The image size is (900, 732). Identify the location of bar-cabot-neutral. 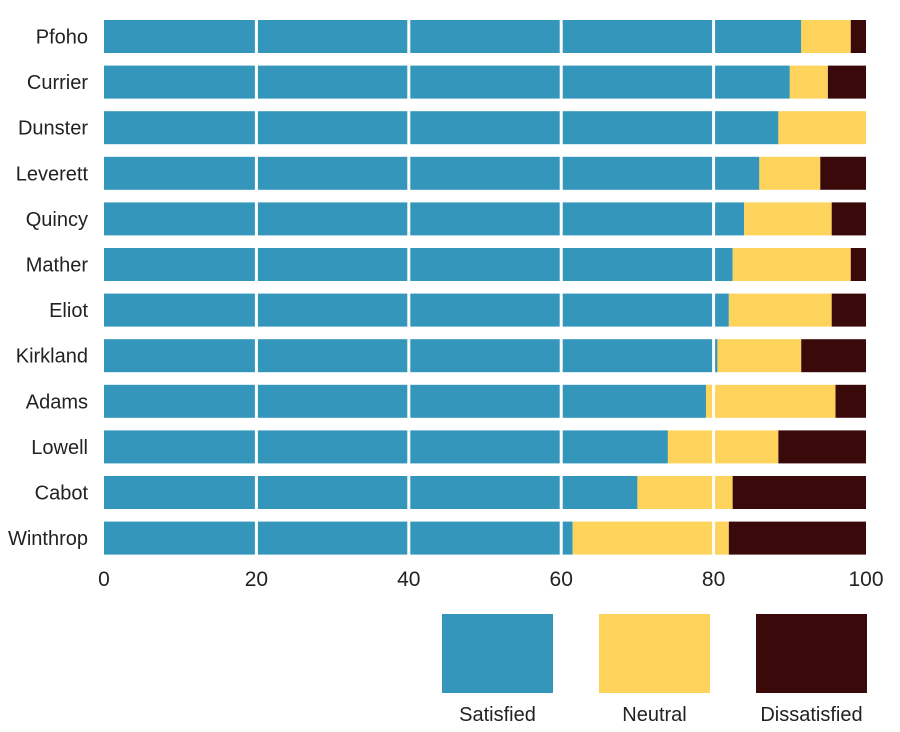
(685, 492).